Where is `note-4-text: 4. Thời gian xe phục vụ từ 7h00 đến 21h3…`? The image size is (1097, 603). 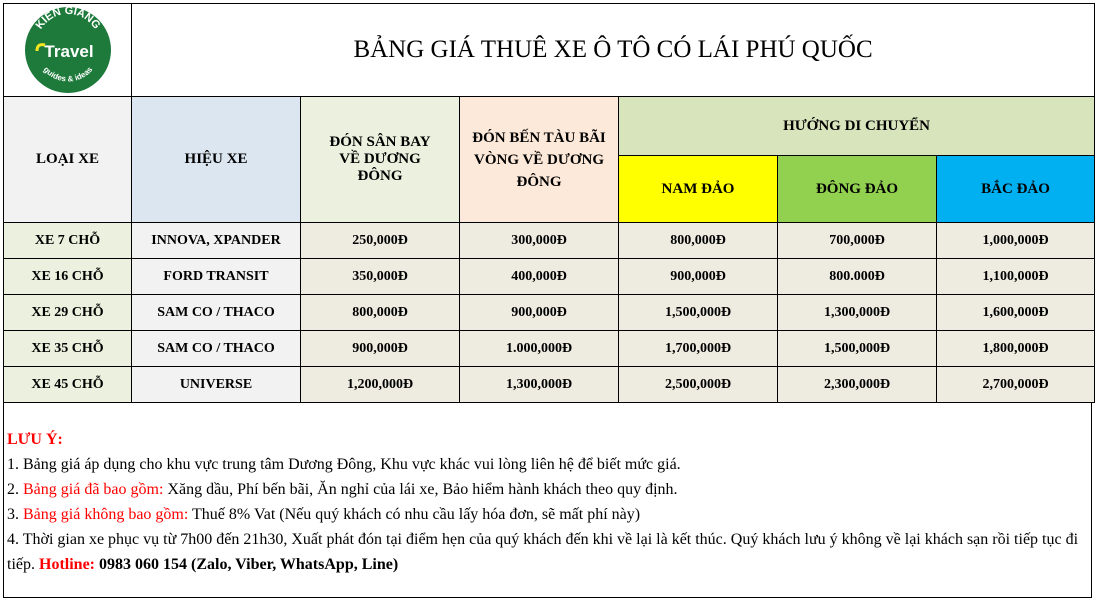 note-4-text: 4. Thời gian xe phục vụ từ 7h00 đến 21h3… is located at coordinates (543, 552).